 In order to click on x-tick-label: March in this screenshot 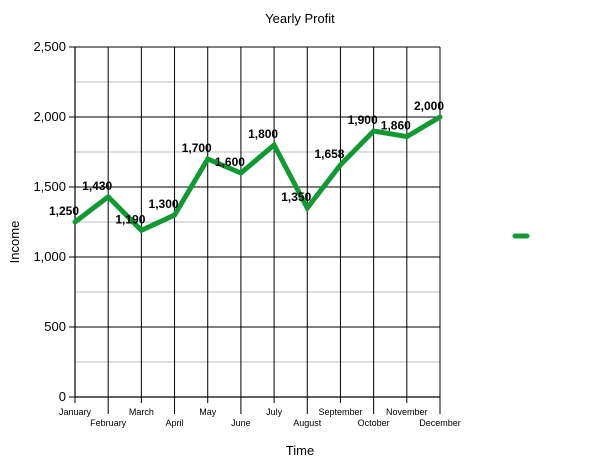, I will do `click(141, 412)`.